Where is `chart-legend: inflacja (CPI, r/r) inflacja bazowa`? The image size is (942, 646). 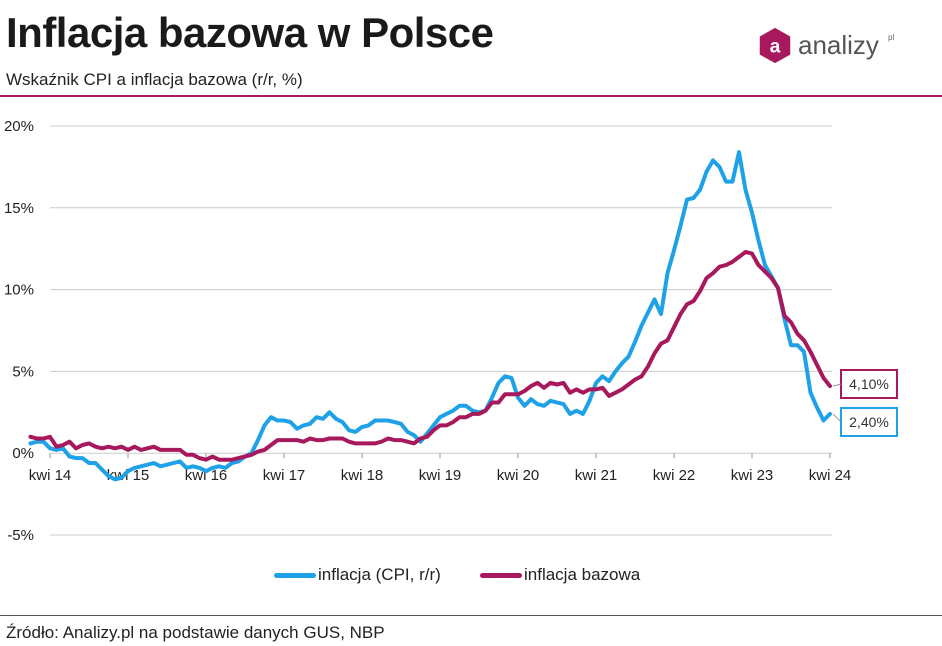
chart-legend: inflacja (CPI, r/r) inflacja bazowa is located at coordinates (471, 575).